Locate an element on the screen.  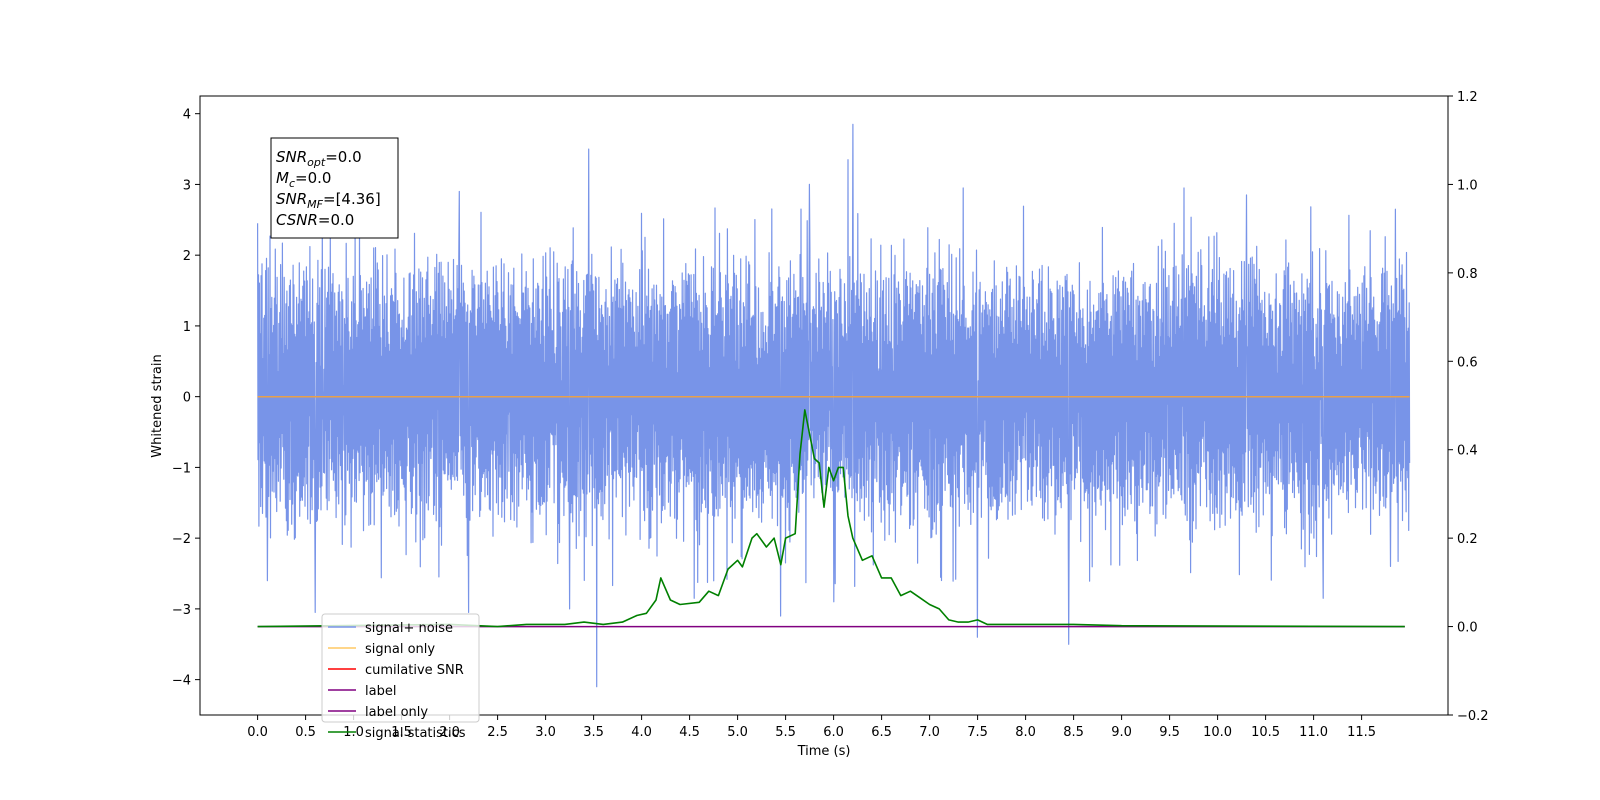
x-tick-label: 1.5 is located at coordinates (401, 732).